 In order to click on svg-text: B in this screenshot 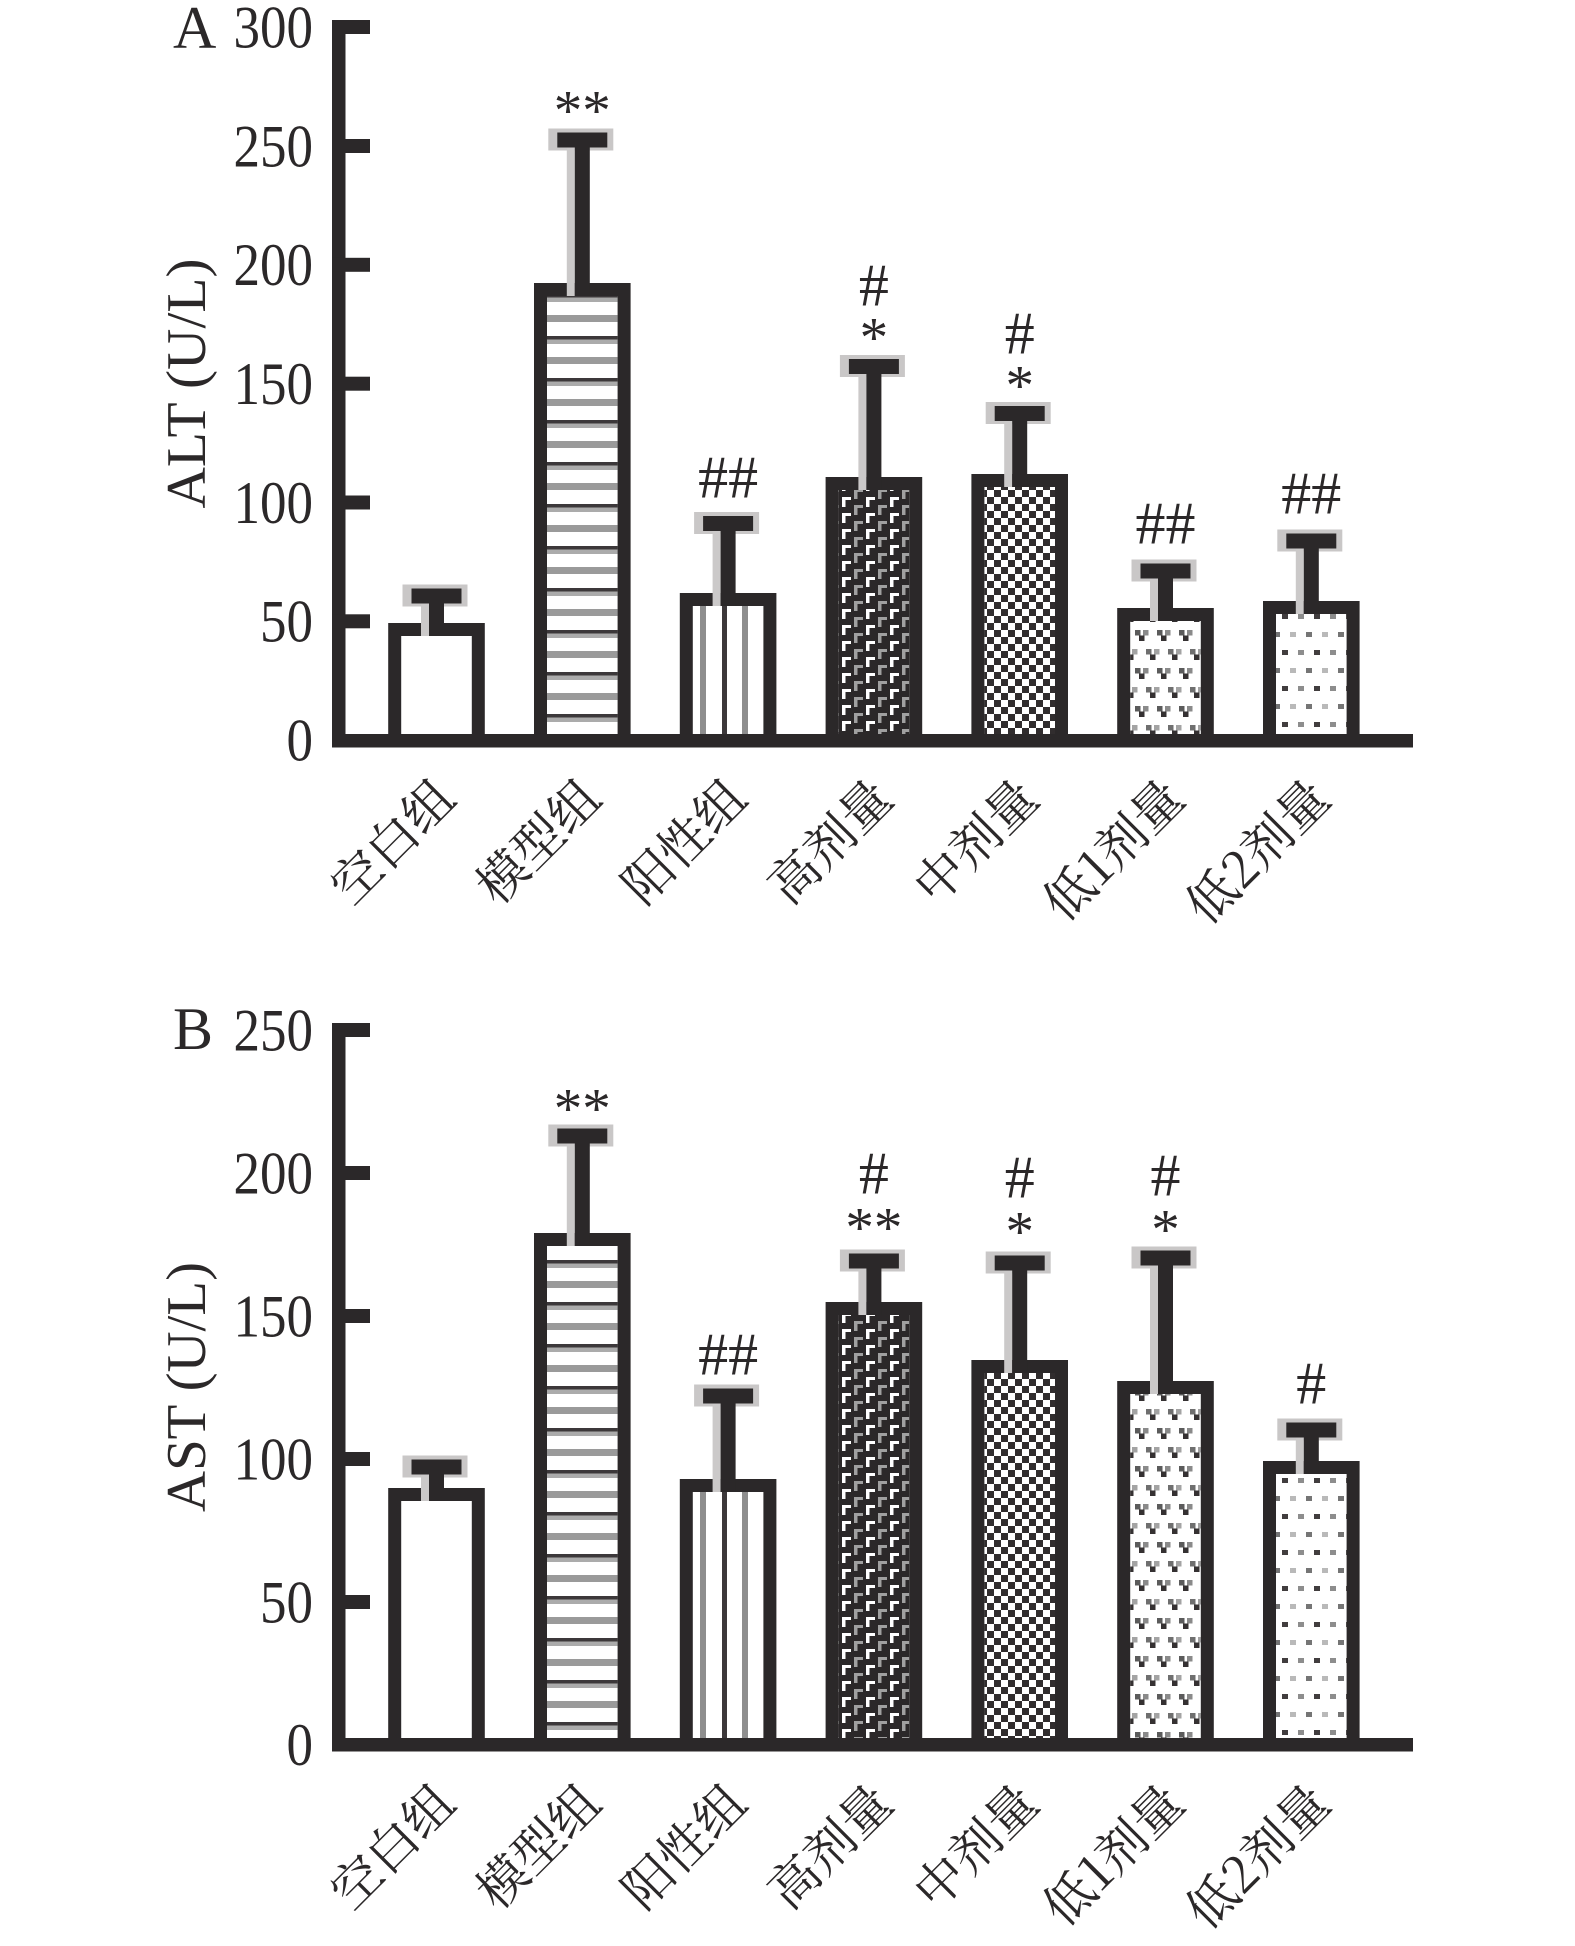, I will do `click(193, 1029)`.